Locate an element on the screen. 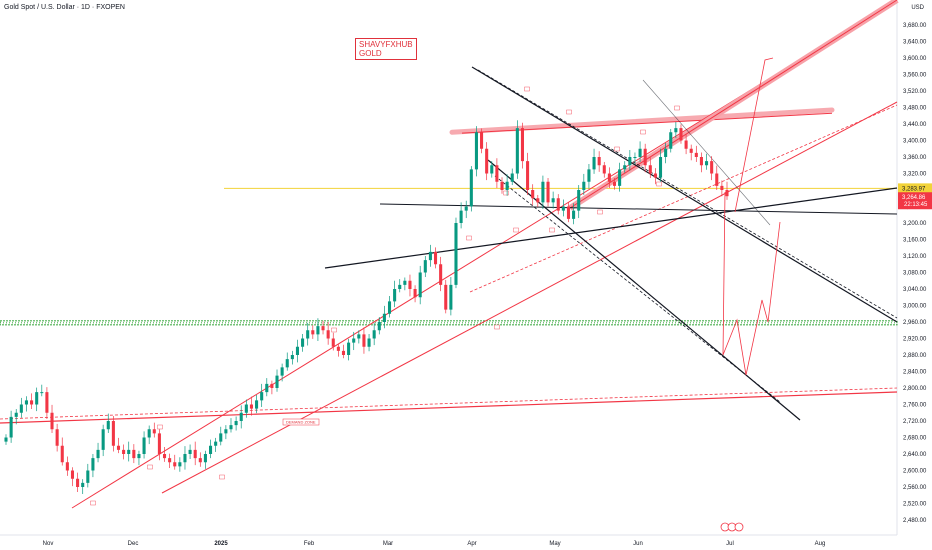  price-tick-label: 3,320.00 is located at coordinates (915, 175).